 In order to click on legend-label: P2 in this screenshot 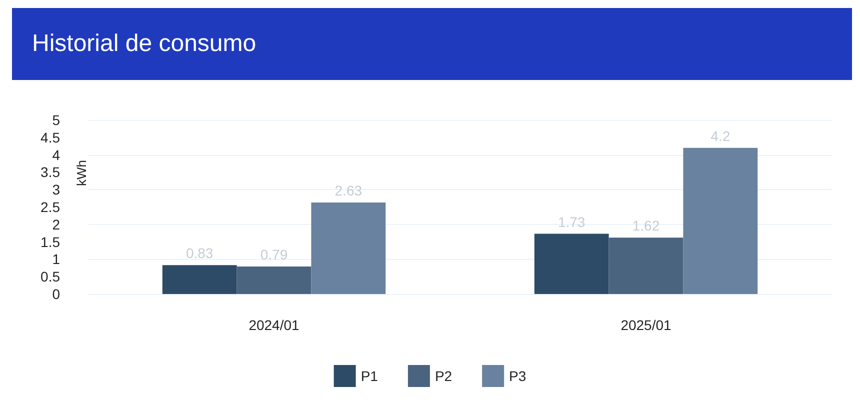, I will do `click(443, 376)`.